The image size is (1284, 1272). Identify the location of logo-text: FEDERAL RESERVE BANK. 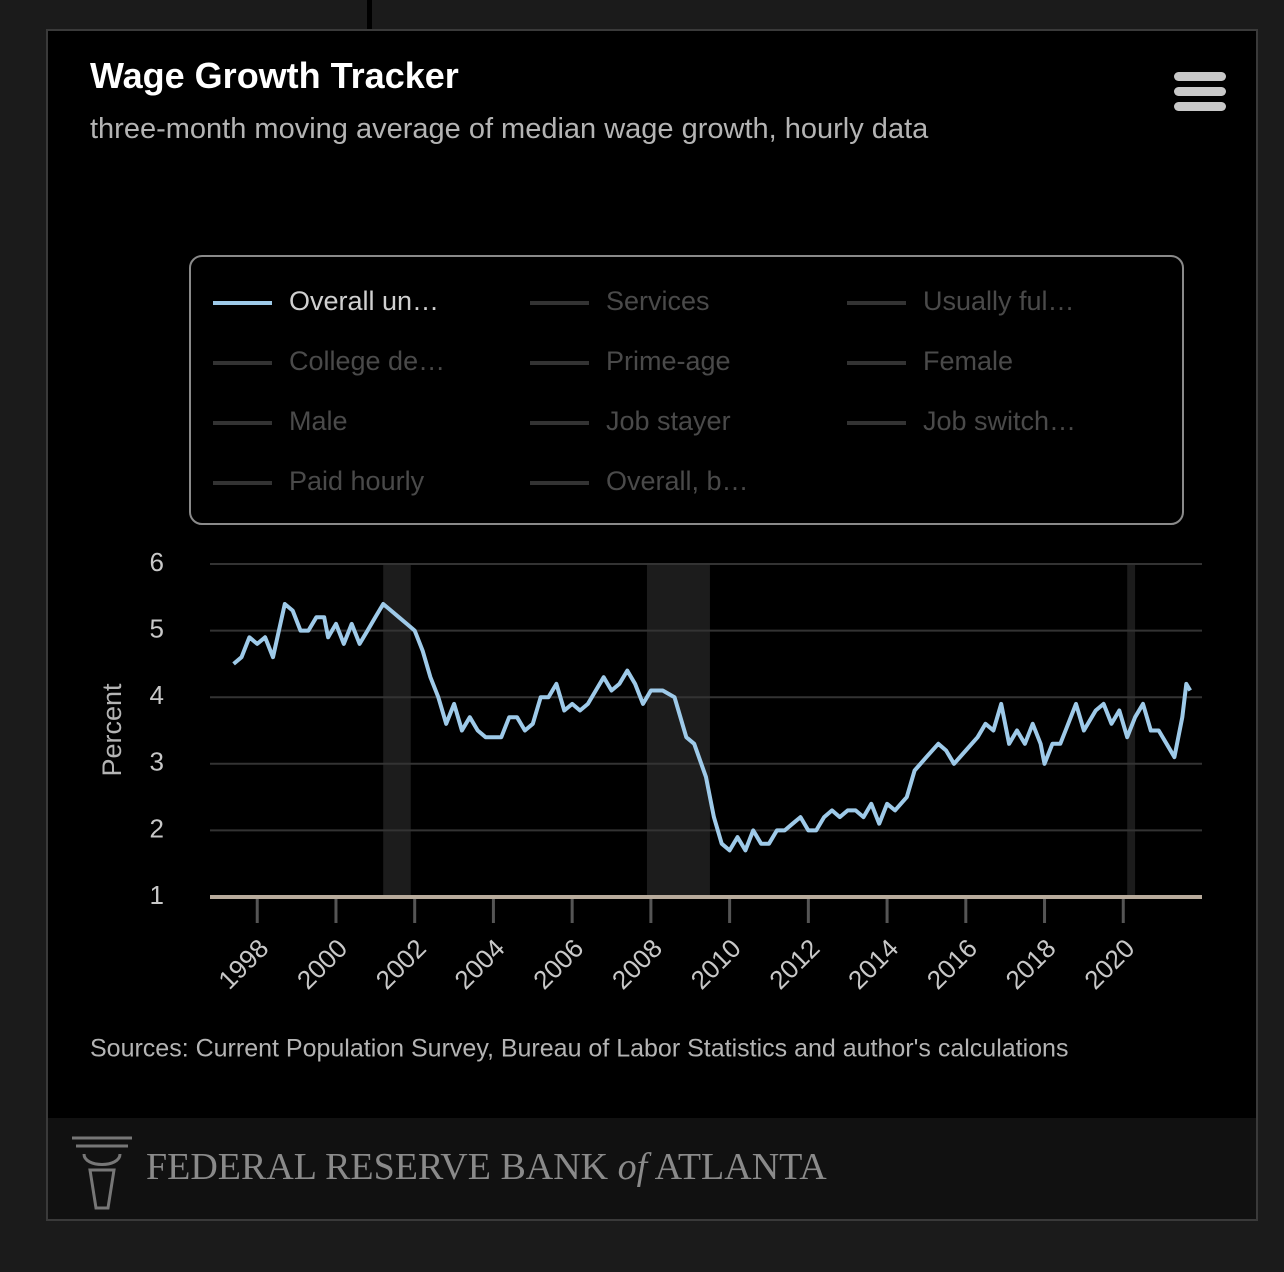
(377, 1167).